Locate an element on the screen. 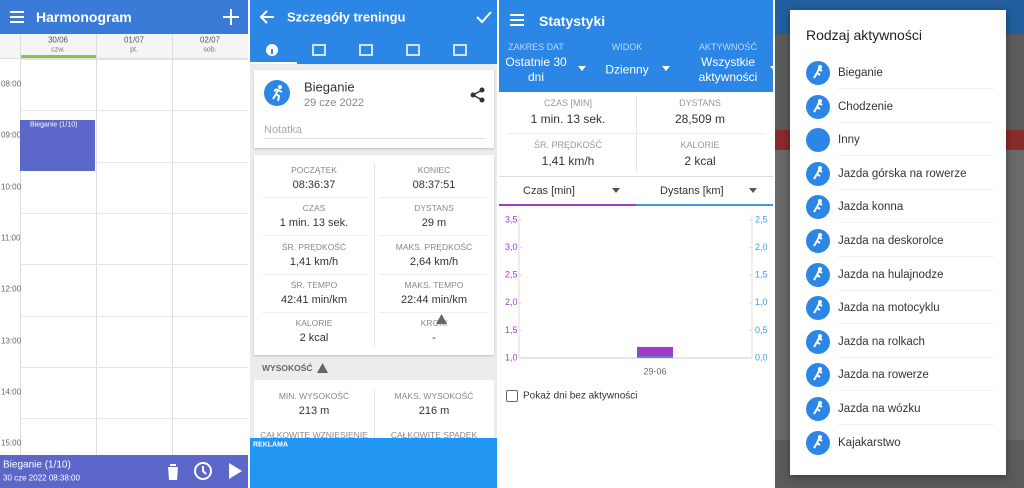 The width and height of the screenshot is (1024, 488). add-button is located at coordinates (231, 17).